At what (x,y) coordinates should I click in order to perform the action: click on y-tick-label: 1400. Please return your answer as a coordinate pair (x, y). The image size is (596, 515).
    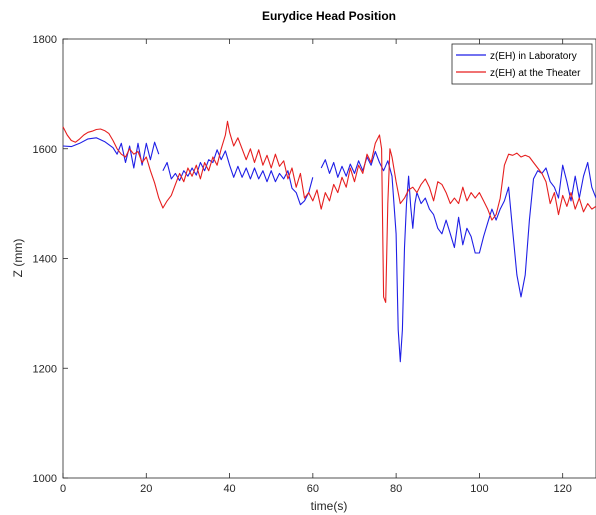
    Looking at the image, I should click on (45, 260).